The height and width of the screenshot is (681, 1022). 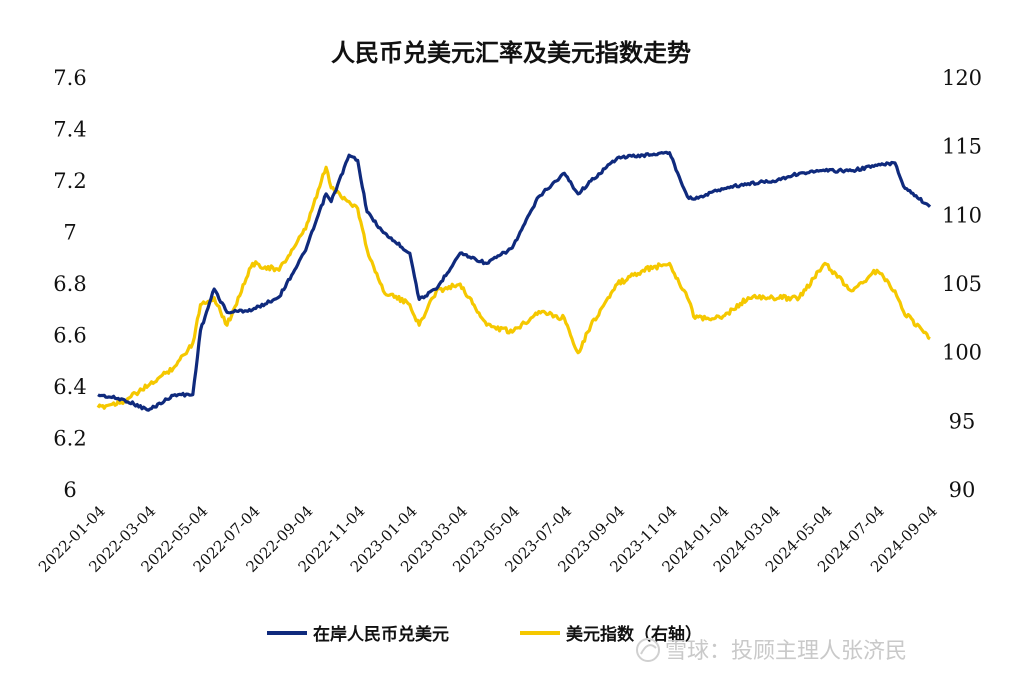 I want to click on watermark-text: 雪球：投顾主理人张济民, so click(x=786, y=651).